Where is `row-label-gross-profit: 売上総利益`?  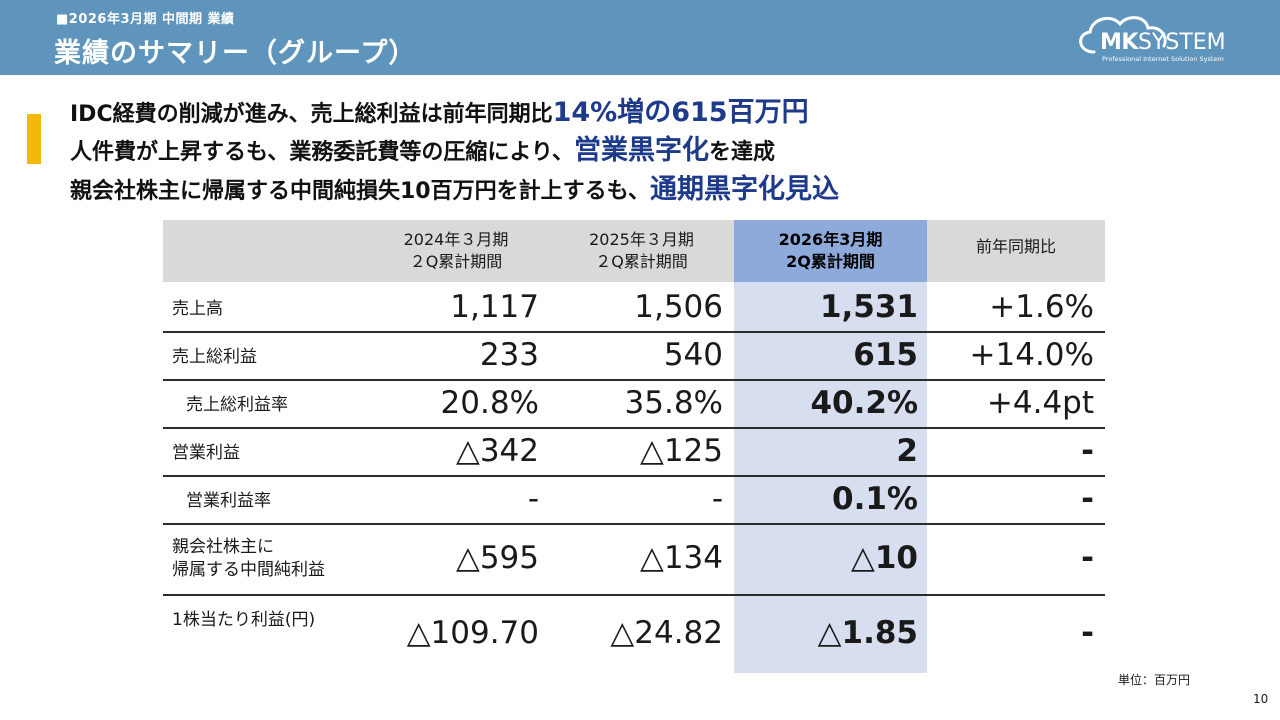 row-label-gross-profit: 売上総利益 is located at coordinates (214, 357).